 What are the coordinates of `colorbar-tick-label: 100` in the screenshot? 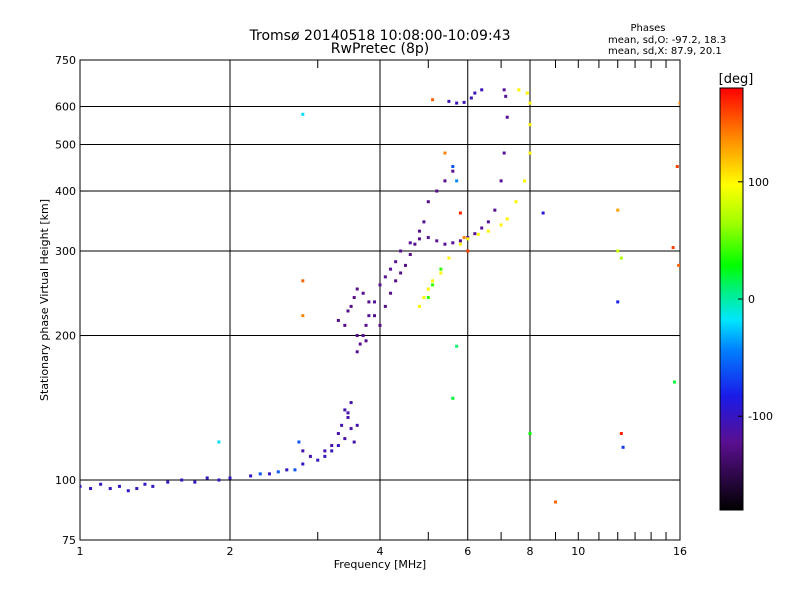 It's located at (758, 182).